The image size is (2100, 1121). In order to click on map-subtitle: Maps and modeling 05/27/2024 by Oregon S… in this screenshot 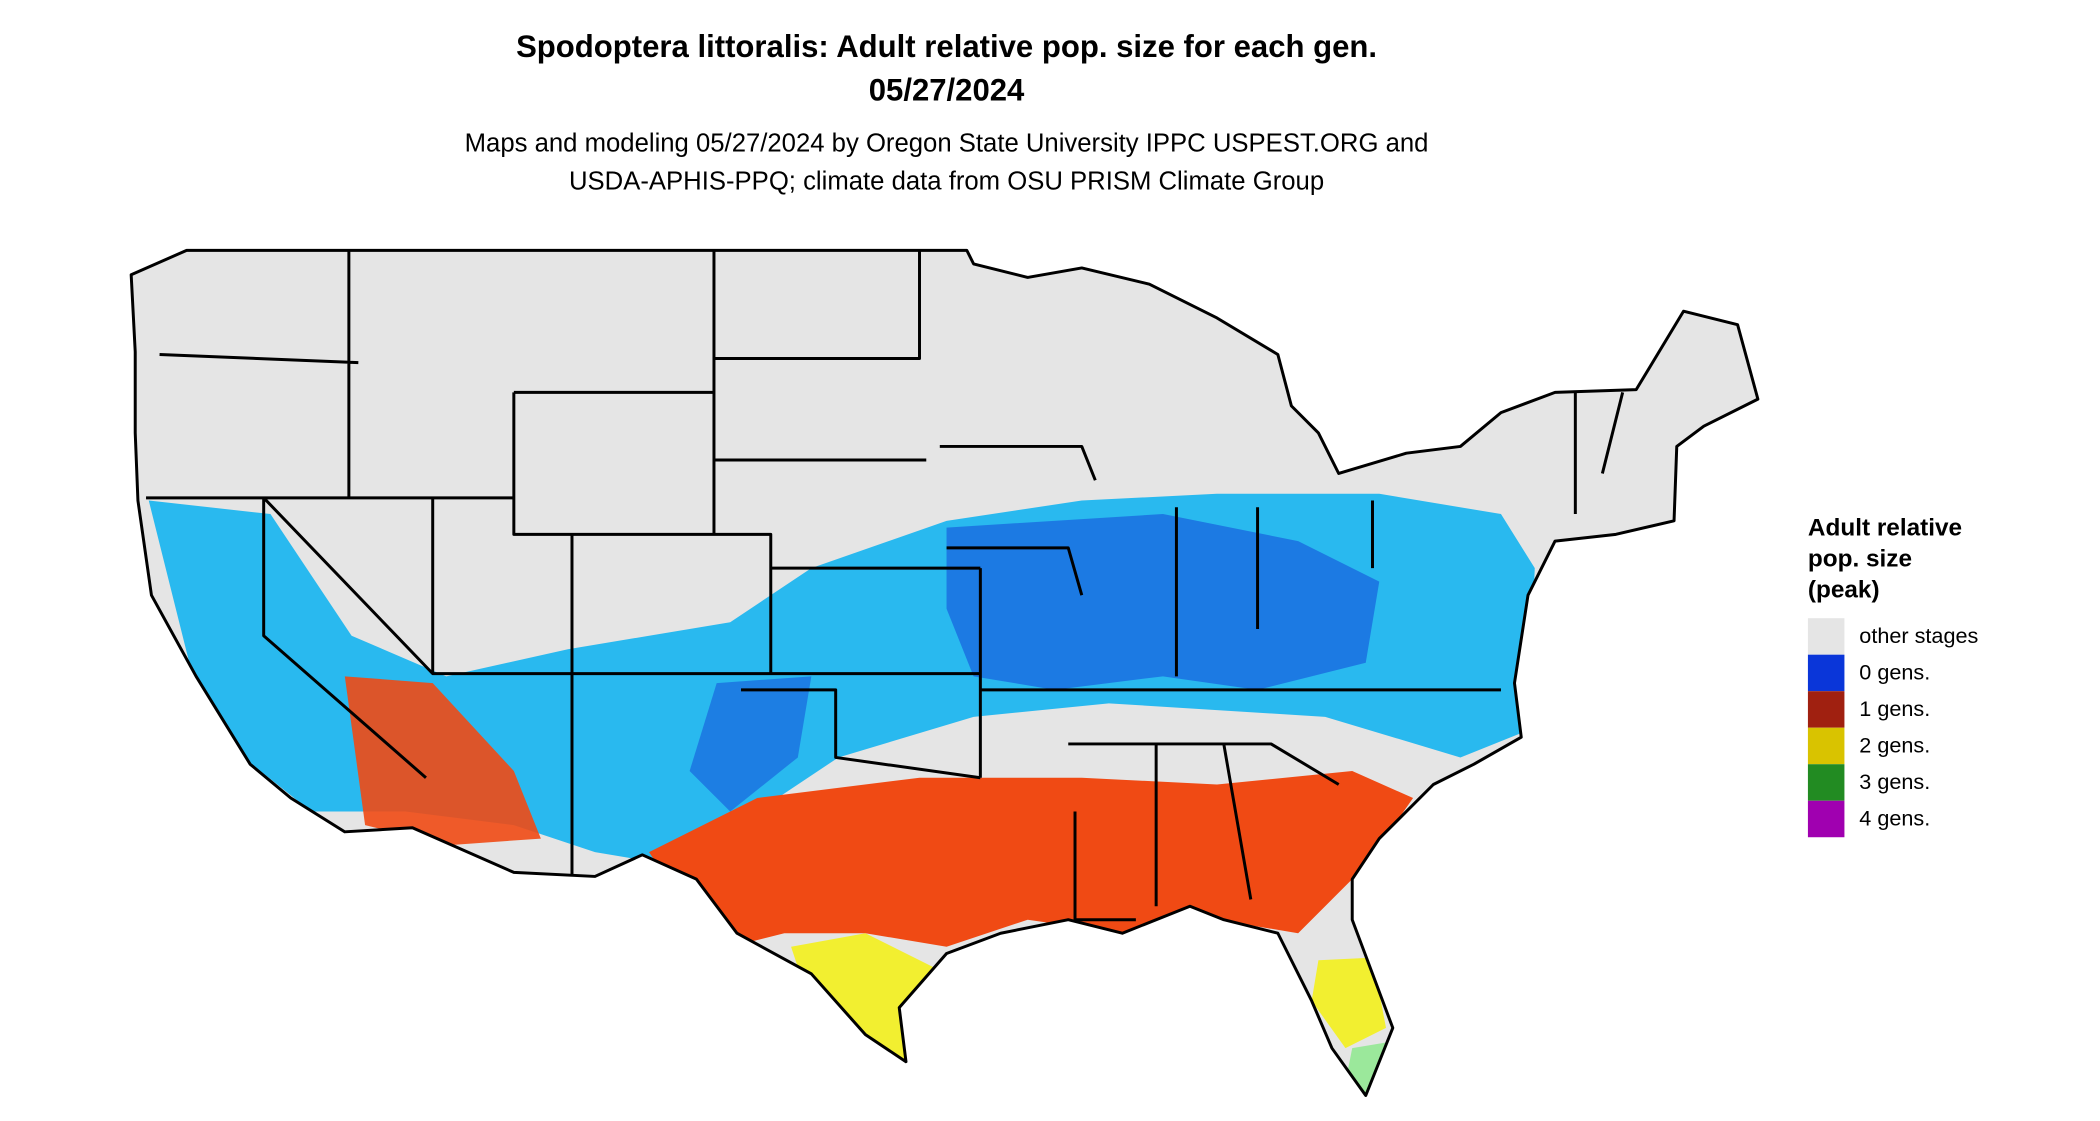, I will do `click(947, 144)`.